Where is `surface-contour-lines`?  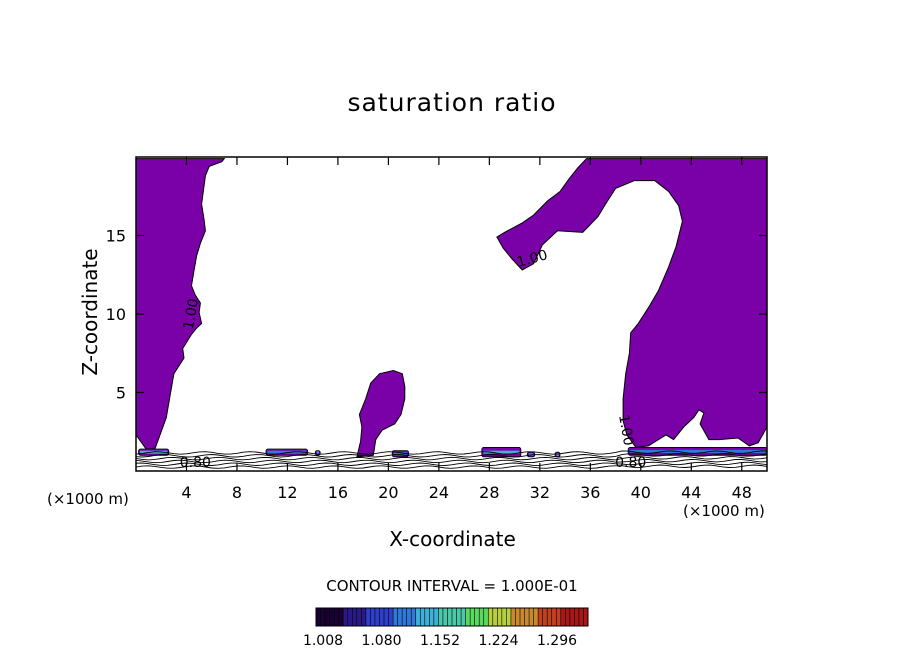
surface-contour-lines is located at coordinates (451, 459).